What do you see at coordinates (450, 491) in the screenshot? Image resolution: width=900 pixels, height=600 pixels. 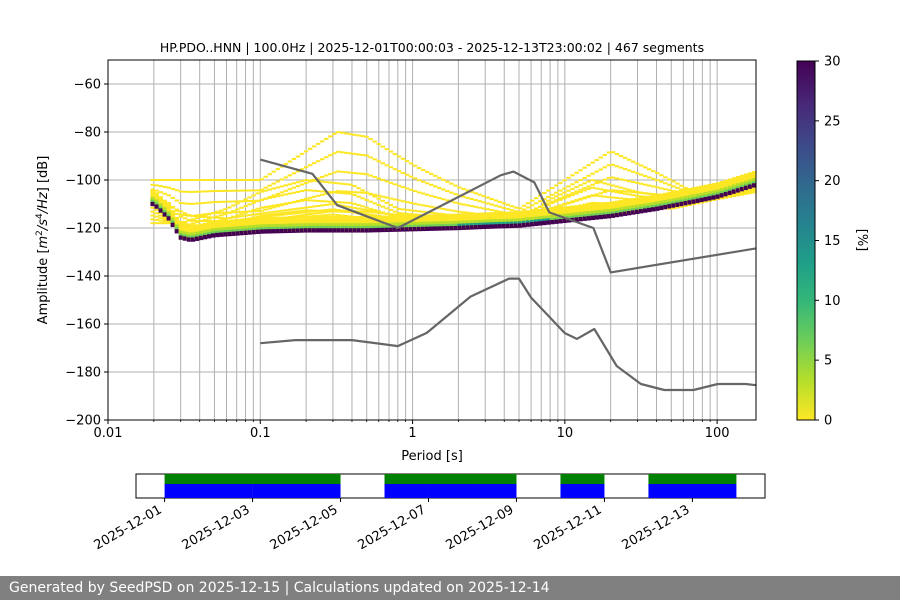 I see `psd-processed-bar` at bounding box center [450, 491].